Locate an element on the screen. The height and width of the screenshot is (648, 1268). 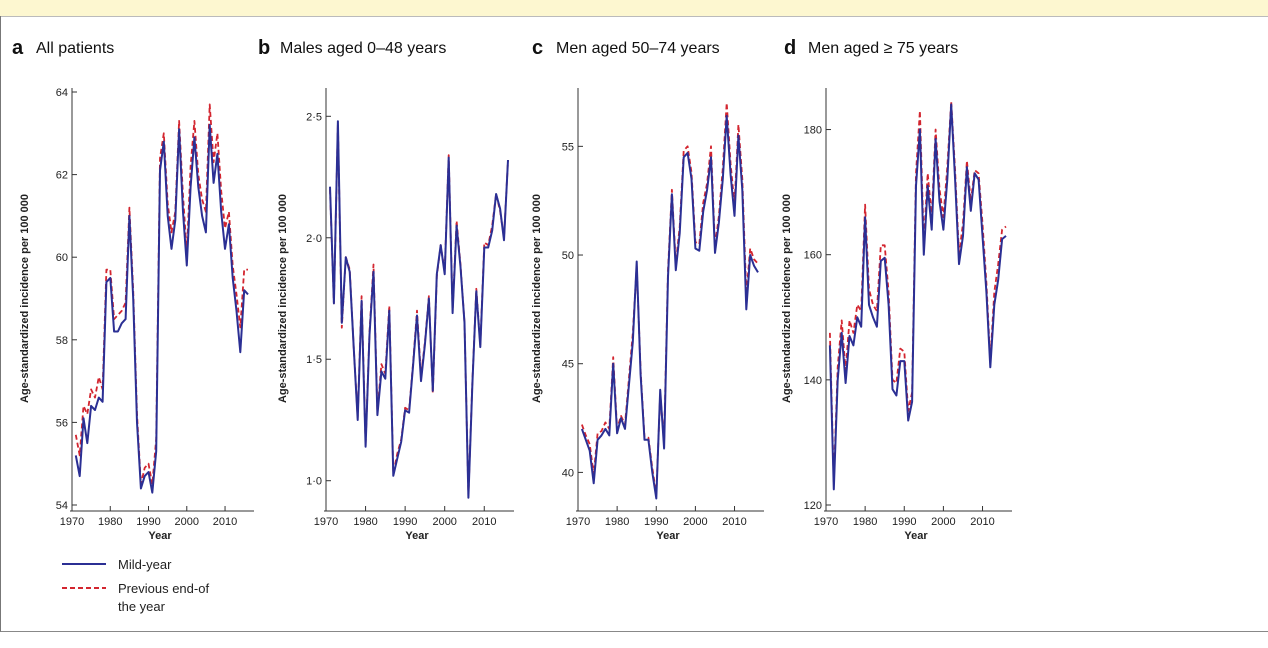
y-tick-label: 55 is located at coordinates (568, 147).